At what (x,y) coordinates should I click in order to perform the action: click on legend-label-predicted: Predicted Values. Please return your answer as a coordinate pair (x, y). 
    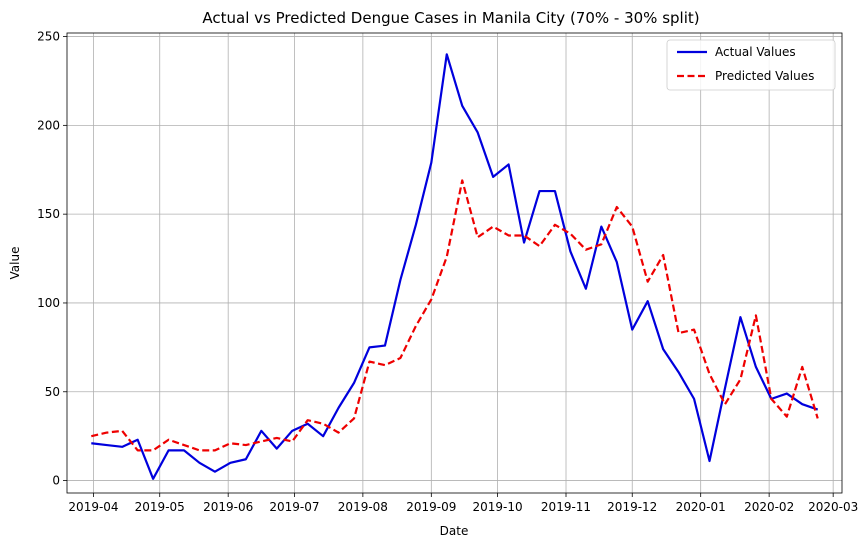
    Looking at the image, I should click on (764, 76).